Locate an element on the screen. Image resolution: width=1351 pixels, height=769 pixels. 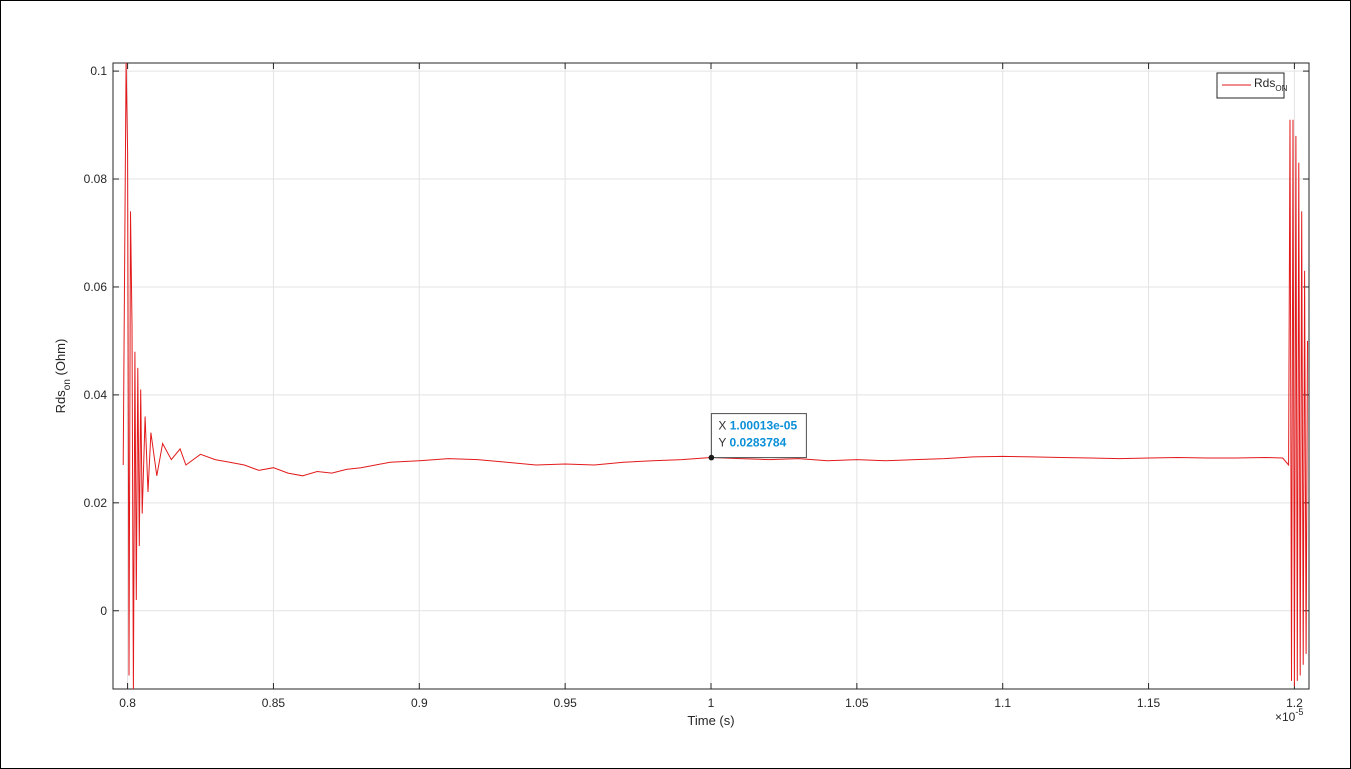
y-tick-label: 0.06 is located at coordinates (96, 287).